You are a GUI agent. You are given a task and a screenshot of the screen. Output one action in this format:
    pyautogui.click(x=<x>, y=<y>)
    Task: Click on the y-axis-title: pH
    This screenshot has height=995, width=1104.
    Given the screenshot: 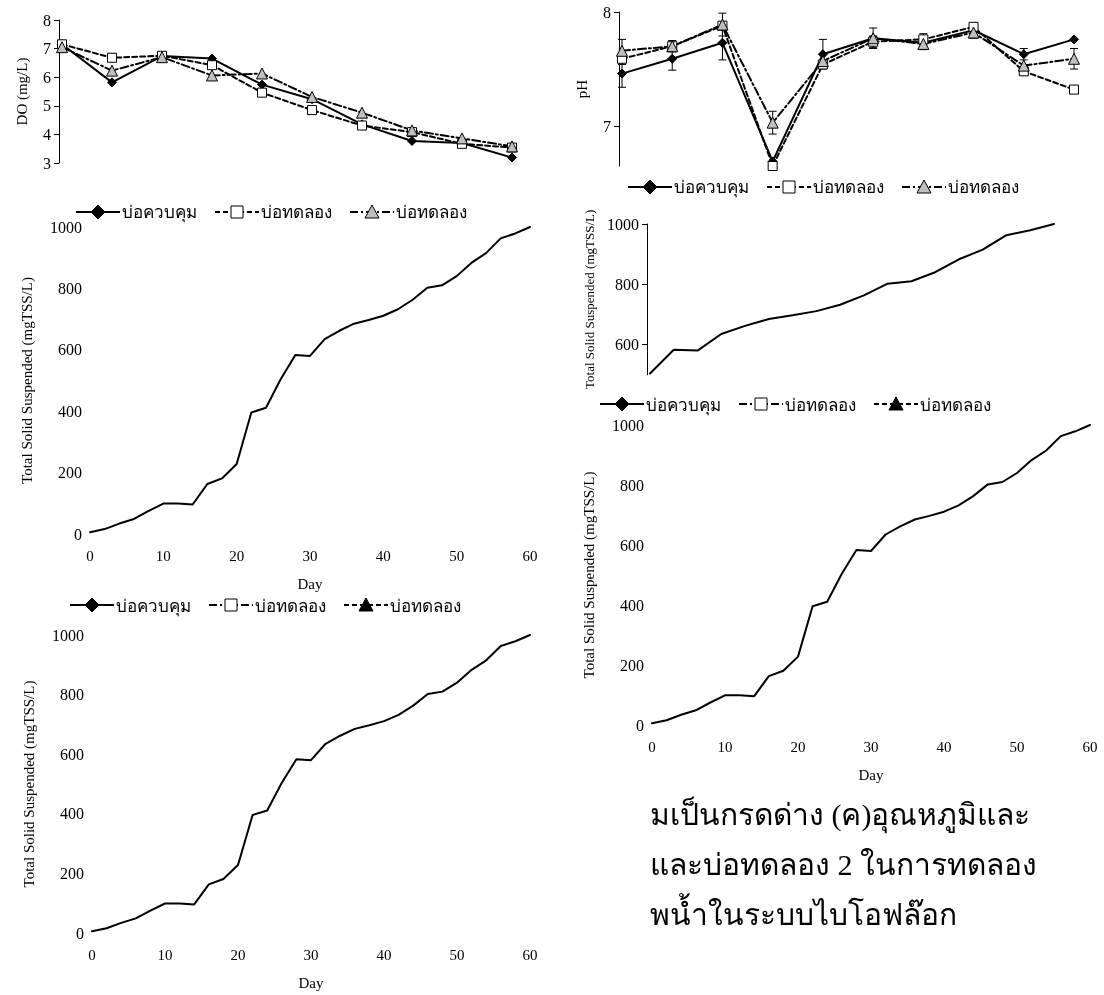 What is the action you would take?
    pyautogui.click(x=581, y=89)
    